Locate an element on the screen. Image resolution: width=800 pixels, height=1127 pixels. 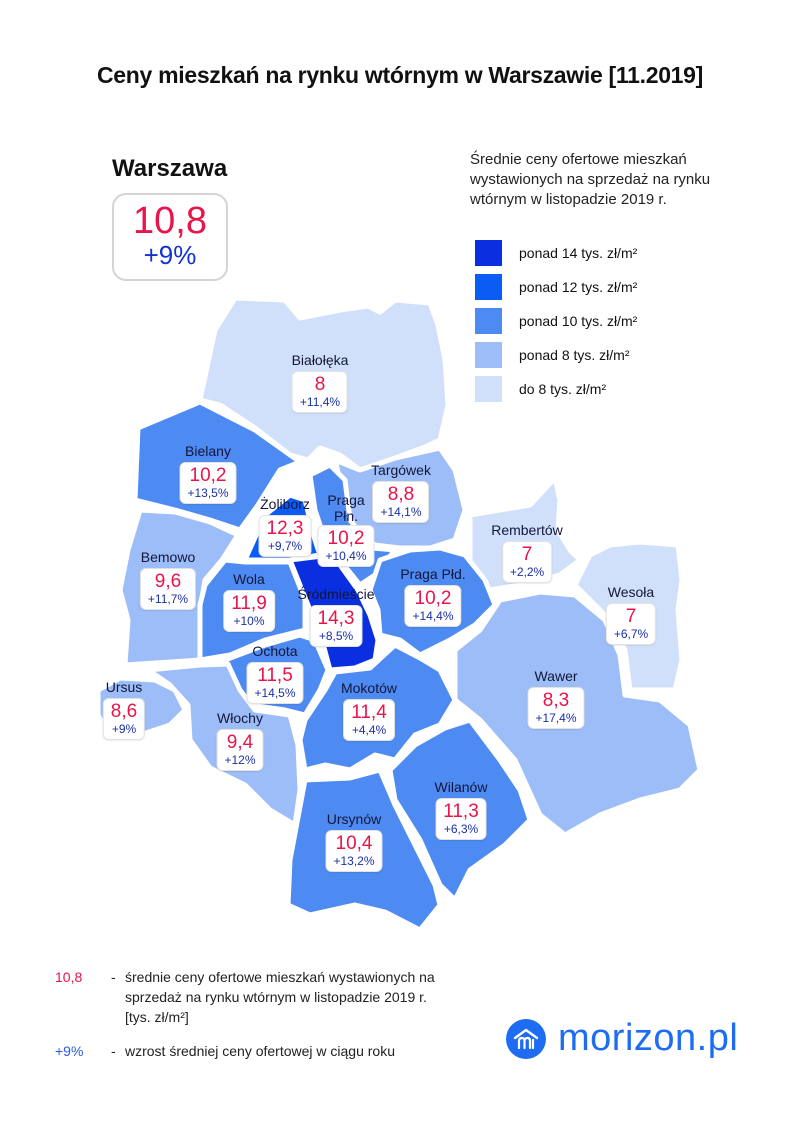
district-label-srodmiescie: Śródmieście 14,3 +8,5% is located at coordinates (336, 616).